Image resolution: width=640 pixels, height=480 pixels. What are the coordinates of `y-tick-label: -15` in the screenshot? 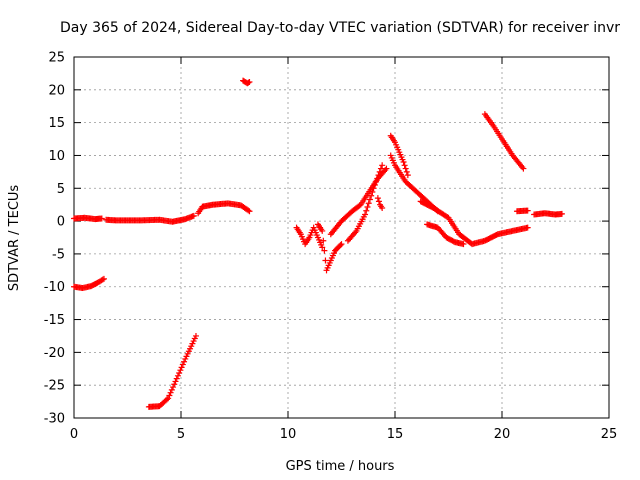 It's located at (54, 320).